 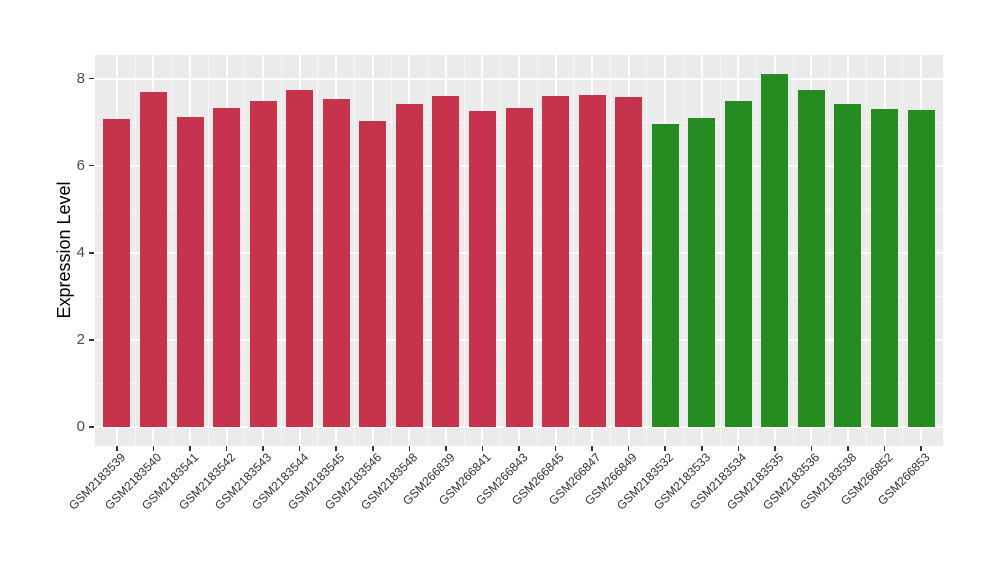 I want to click on bar-GSM2183546, so click(x=373, y=273).